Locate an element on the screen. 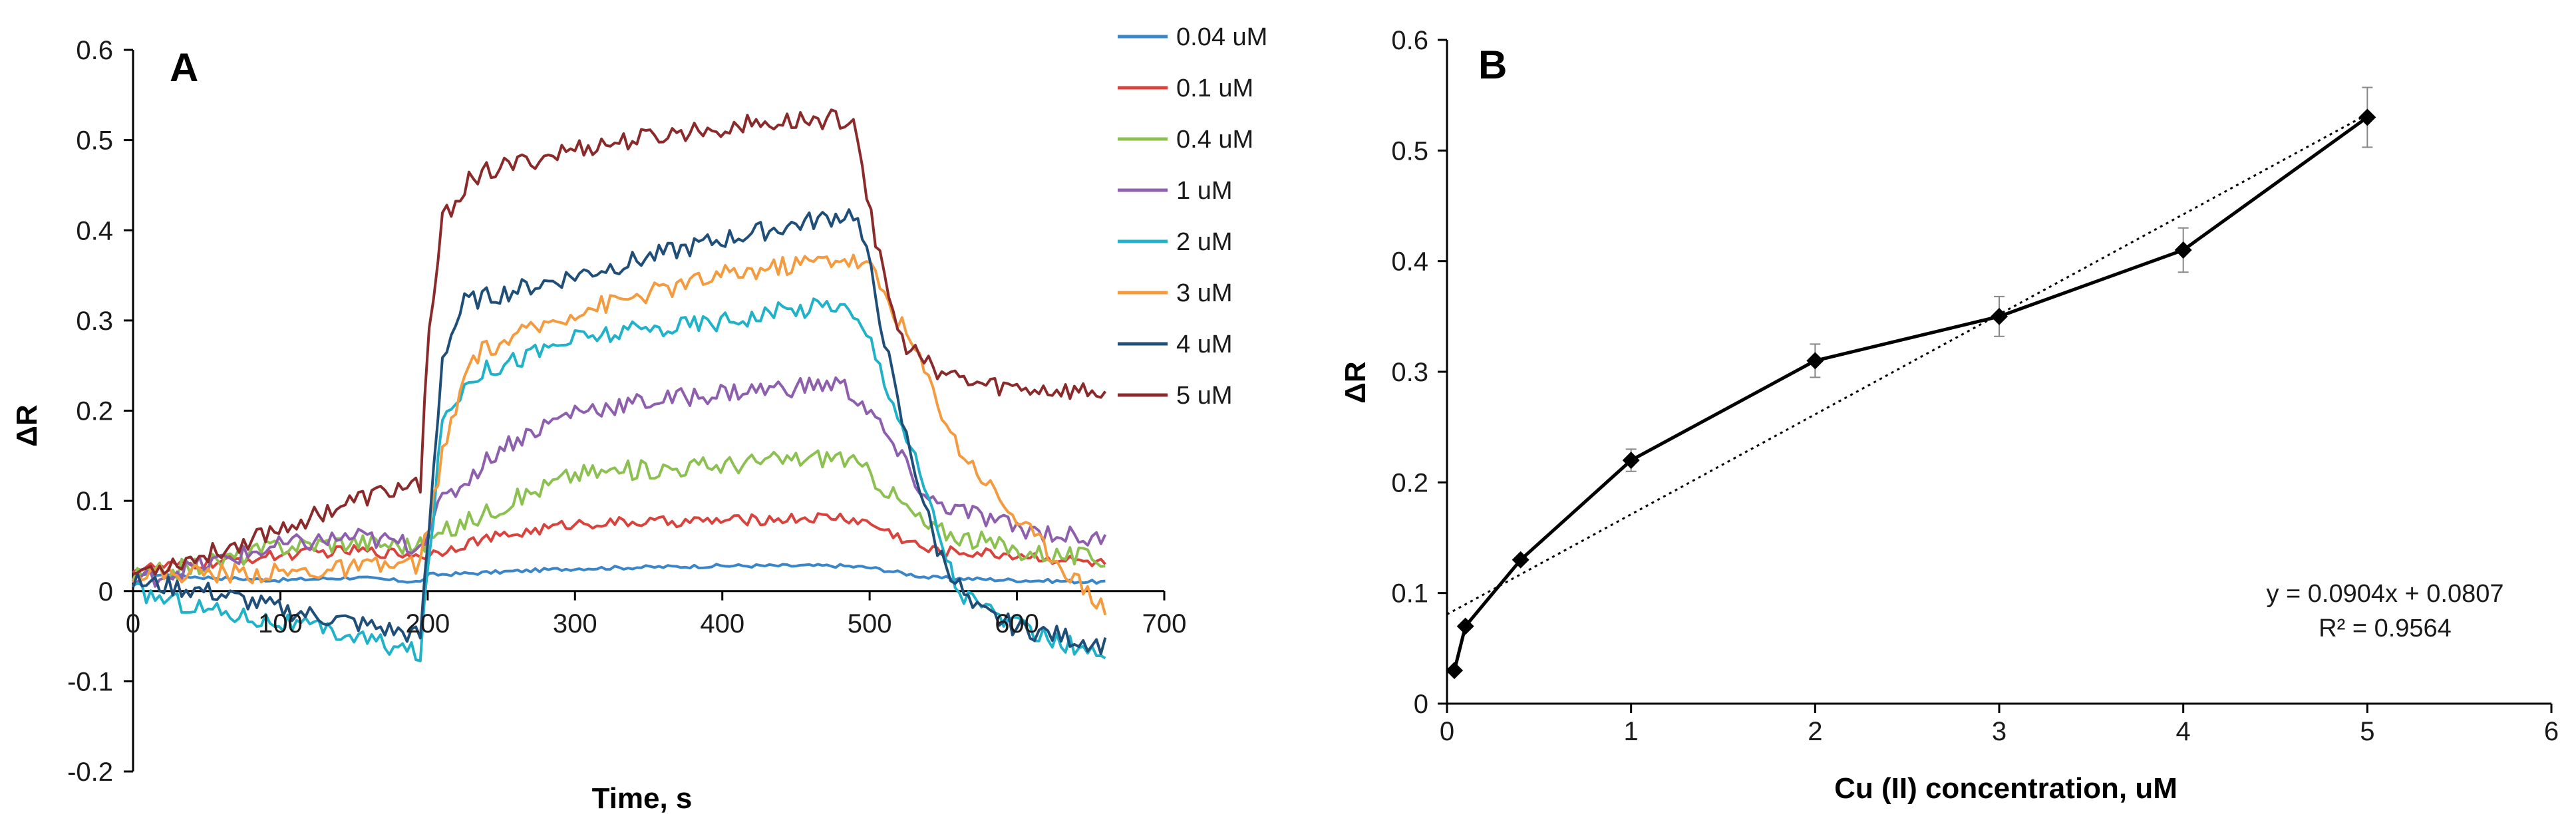  panel-a-x-tick-label: 100 is located at coordinates (280, 623).